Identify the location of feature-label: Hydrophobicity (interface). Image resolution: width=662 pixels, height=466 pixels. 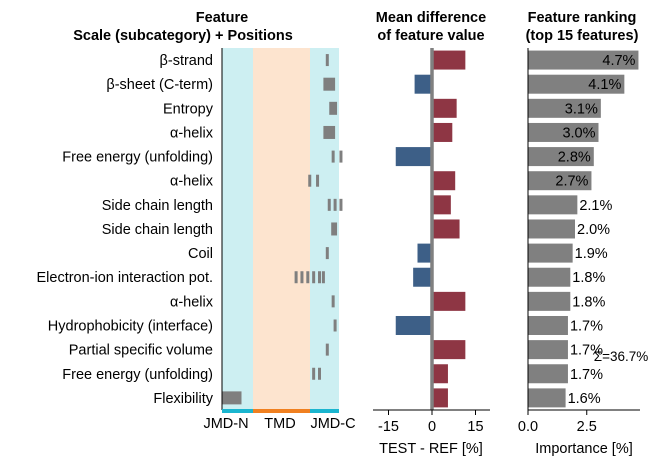
(130, 326).